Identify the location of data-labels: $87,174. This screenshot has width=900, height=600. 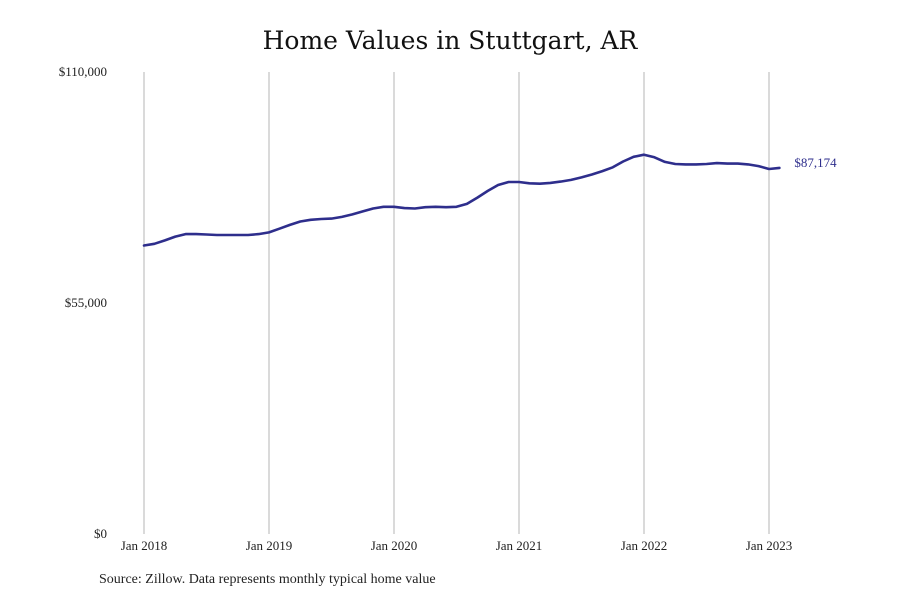
(815, 162).